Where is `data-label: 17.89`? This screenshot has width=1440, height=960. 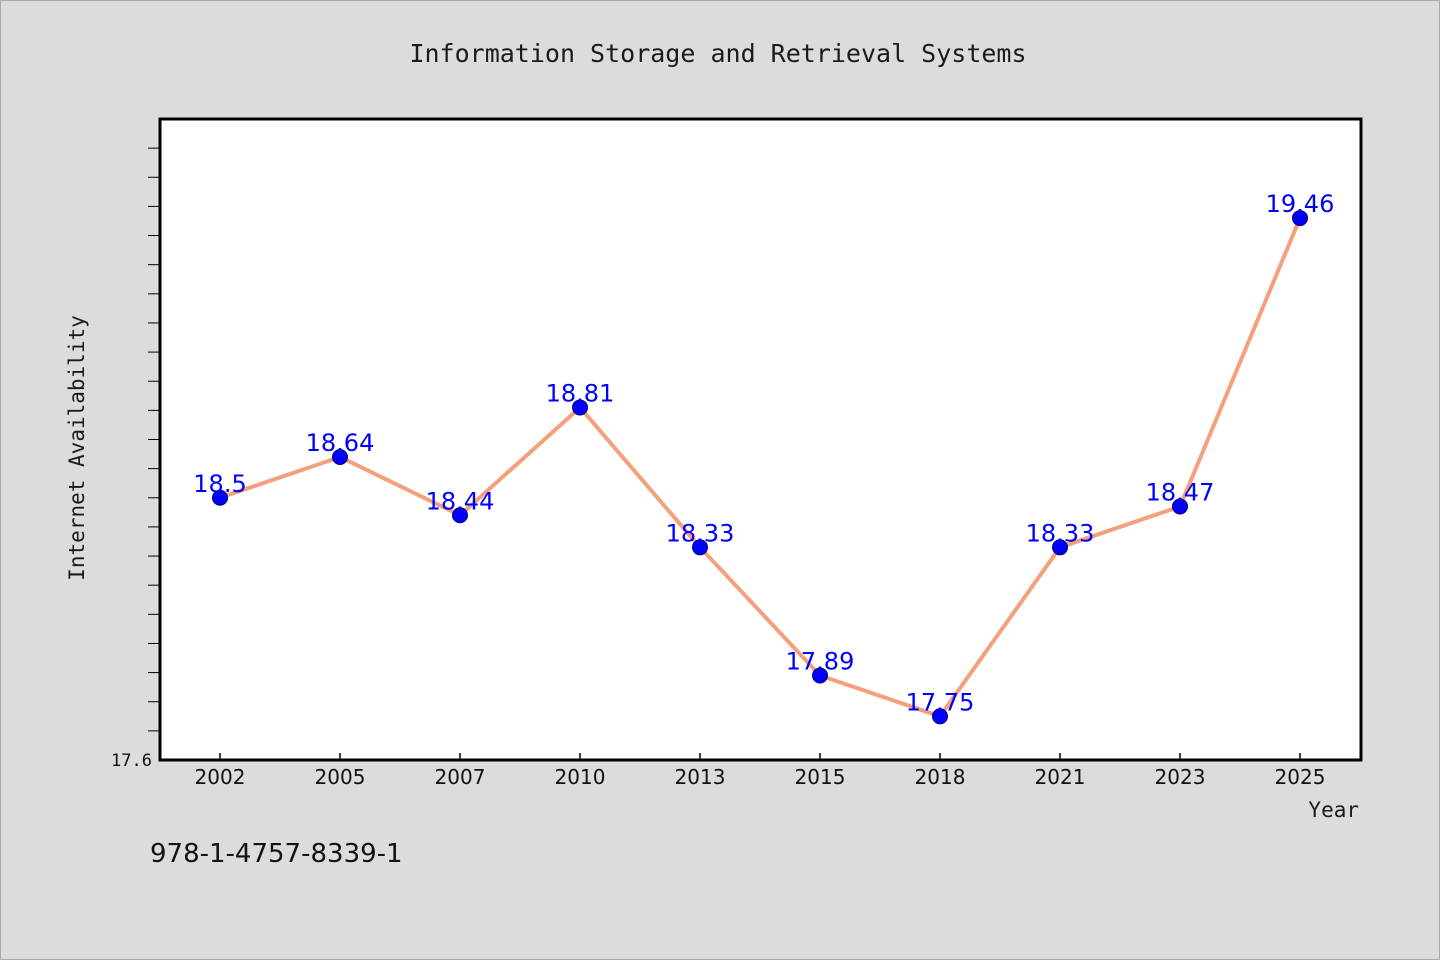
data-label: 17.89 is located at coordinates (820, 662).